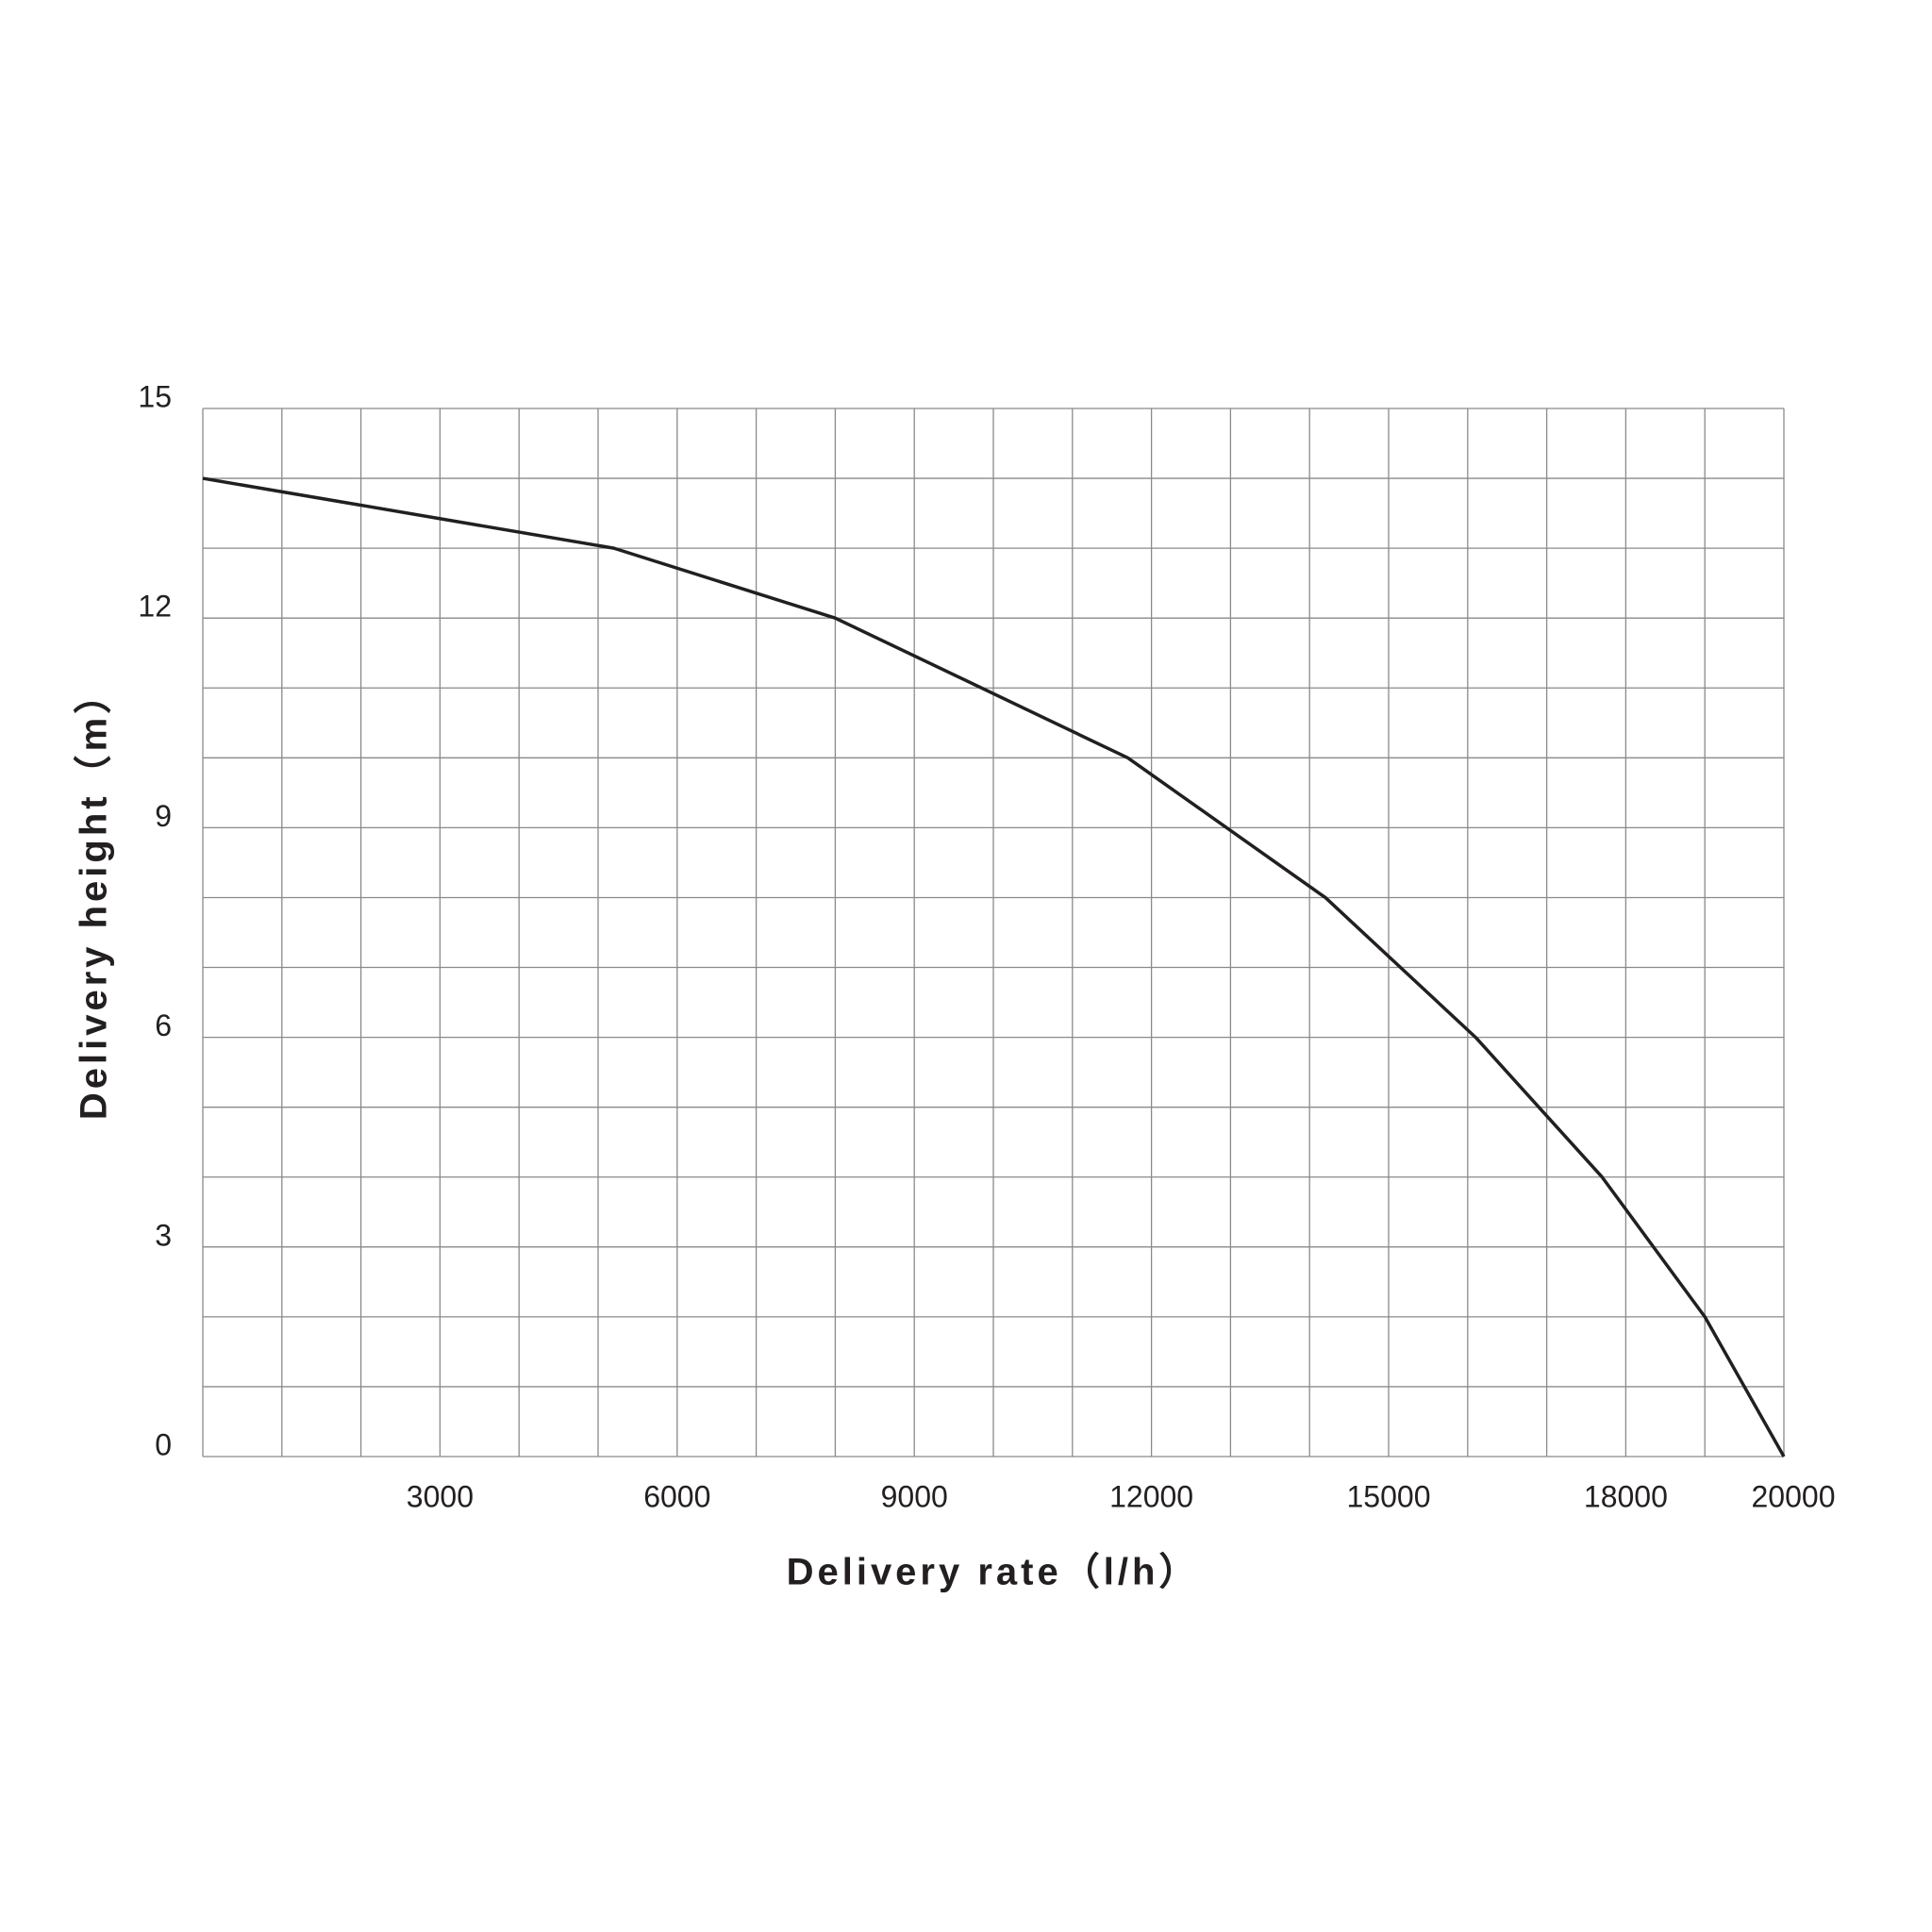  What do you see at coordinates (163, 1235) in the screenshot?
I see `y-tick-label: 3` at bounding box center [163, 1235].